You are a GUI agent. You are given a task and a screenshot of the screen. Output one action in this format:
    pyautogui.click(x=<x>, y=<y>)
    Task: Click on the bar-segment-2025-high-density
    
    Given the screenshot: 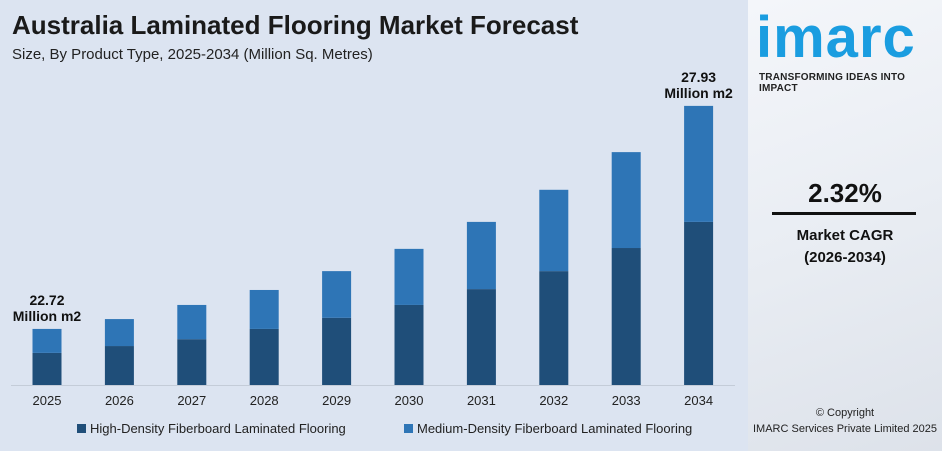 What is the action you would take?
    pyautogui.click(x=47, y=368)
    